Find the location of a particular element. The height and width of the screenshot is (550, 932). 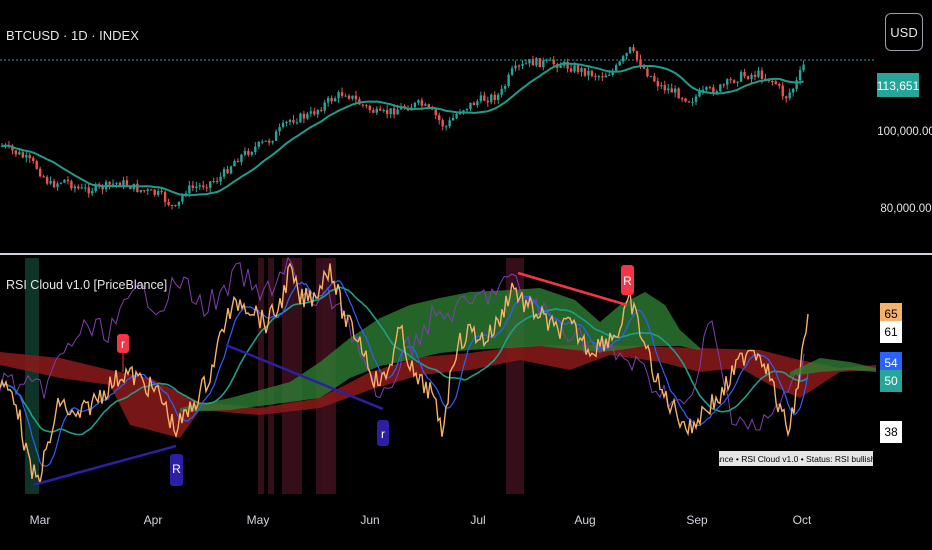

value-badge: 50 is located at coordinates (891, 381).